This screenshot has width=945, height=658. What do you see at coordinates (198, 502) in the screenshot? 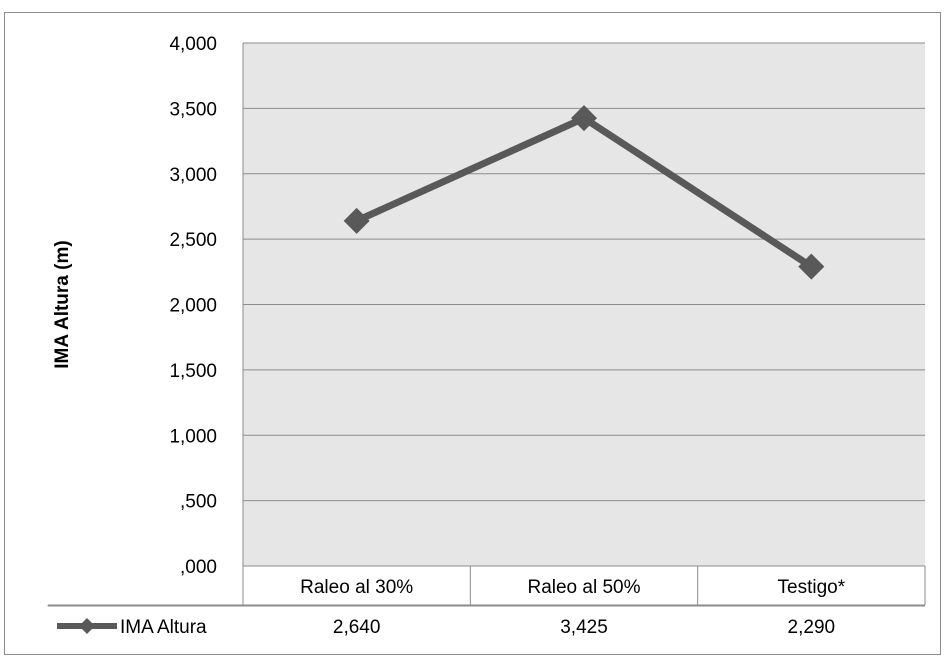
I see `y-tick-label: ,500` at bounding box center [198, 502].